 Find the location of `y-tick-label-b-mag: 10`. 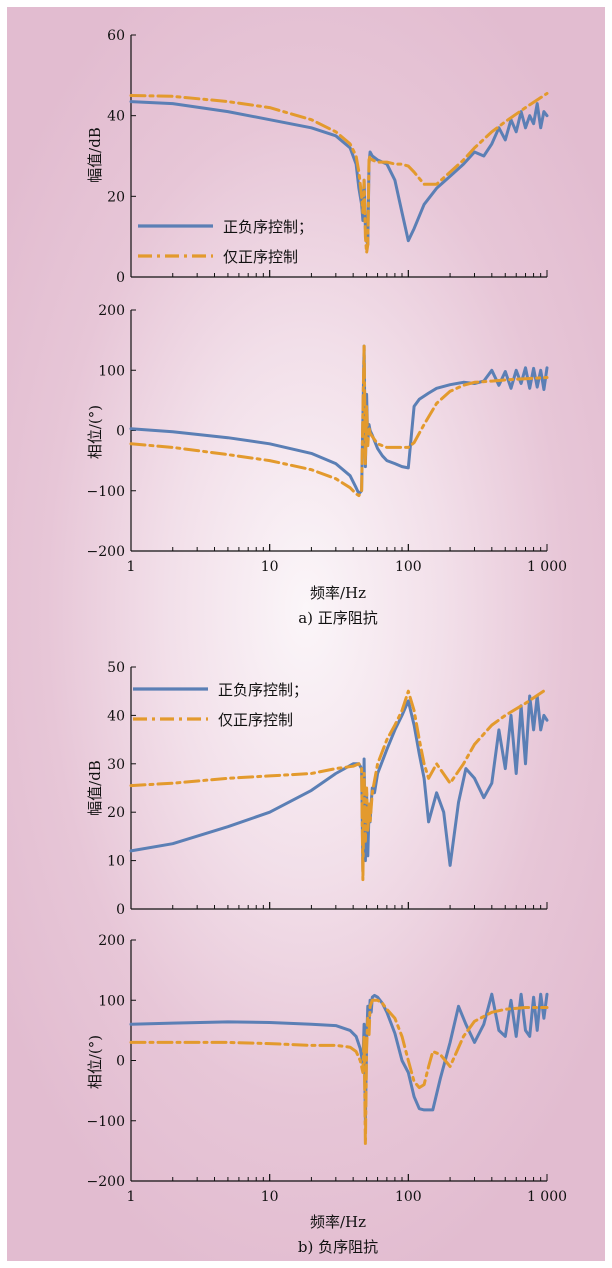

y-tick-label-b-mag: 10 is located at coordinates (116, 862).